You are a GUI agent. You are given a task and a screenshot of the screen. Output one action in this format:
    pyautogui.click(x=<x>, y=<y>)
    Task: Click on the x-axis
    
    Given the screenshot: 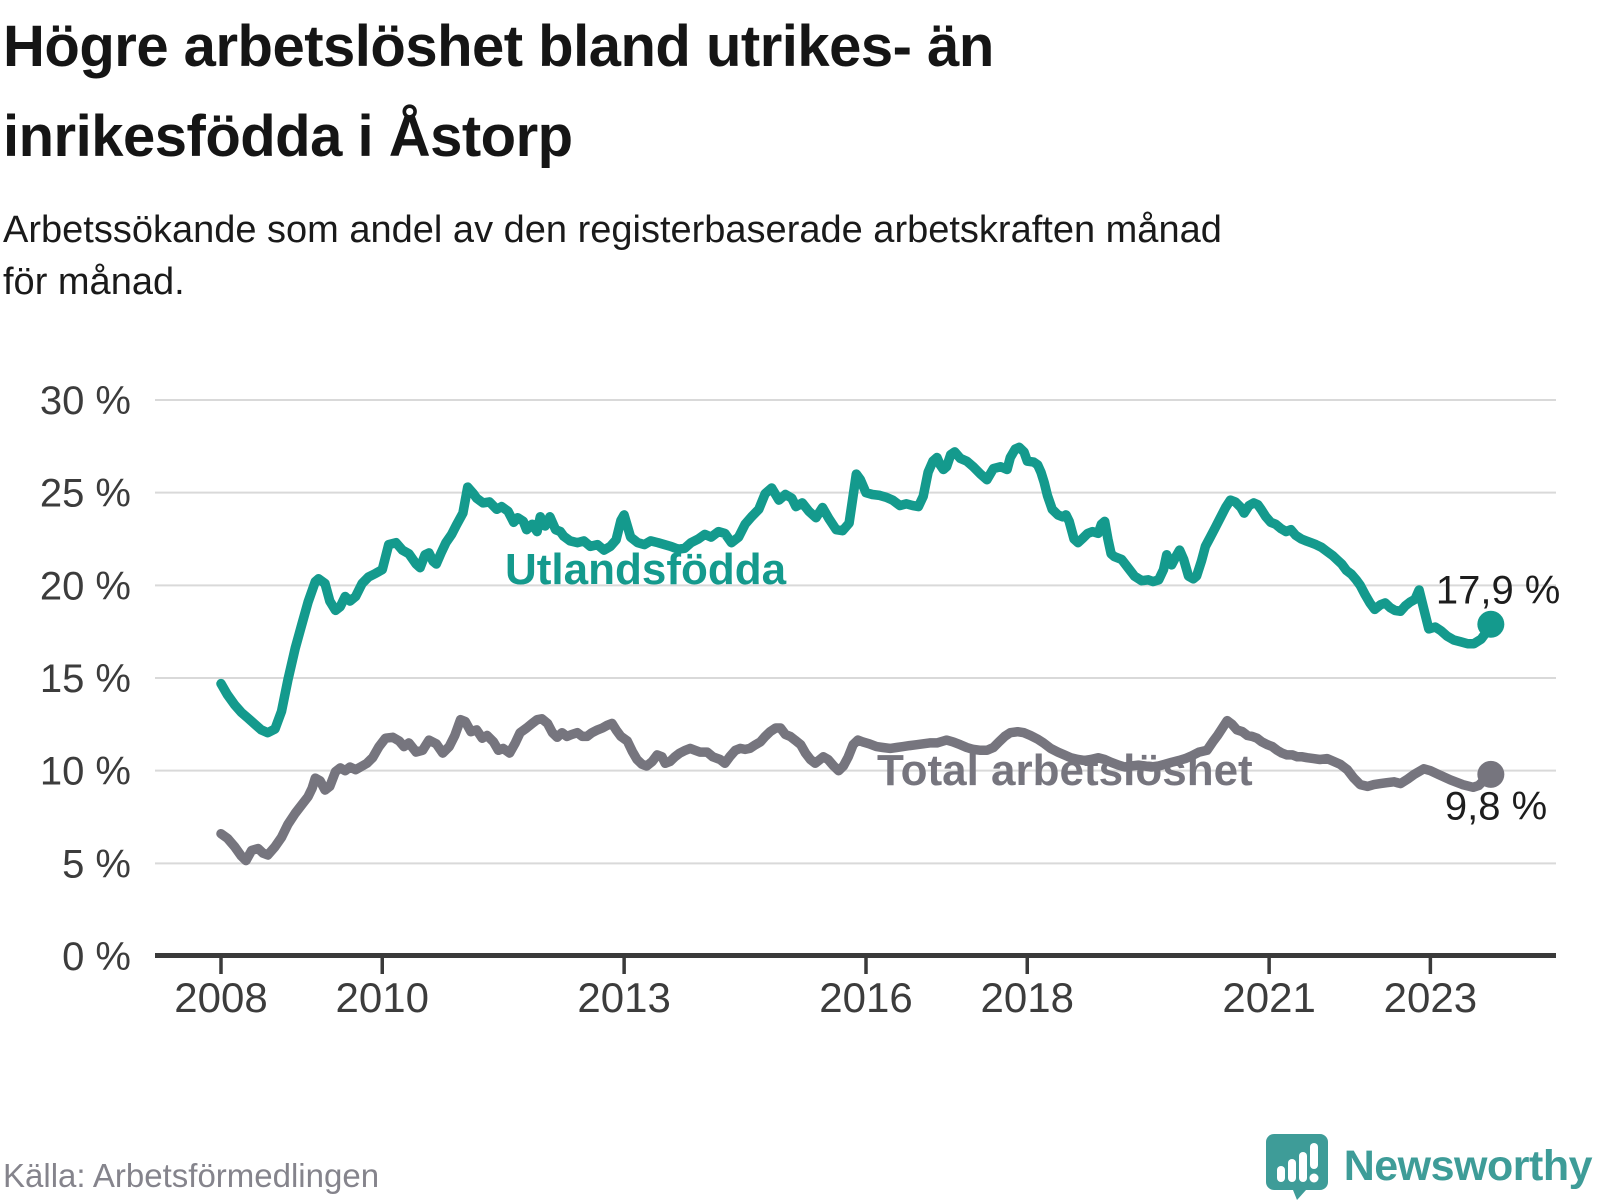 What is the action you would take?
    pyautogui.click(x=855, y=963)
    